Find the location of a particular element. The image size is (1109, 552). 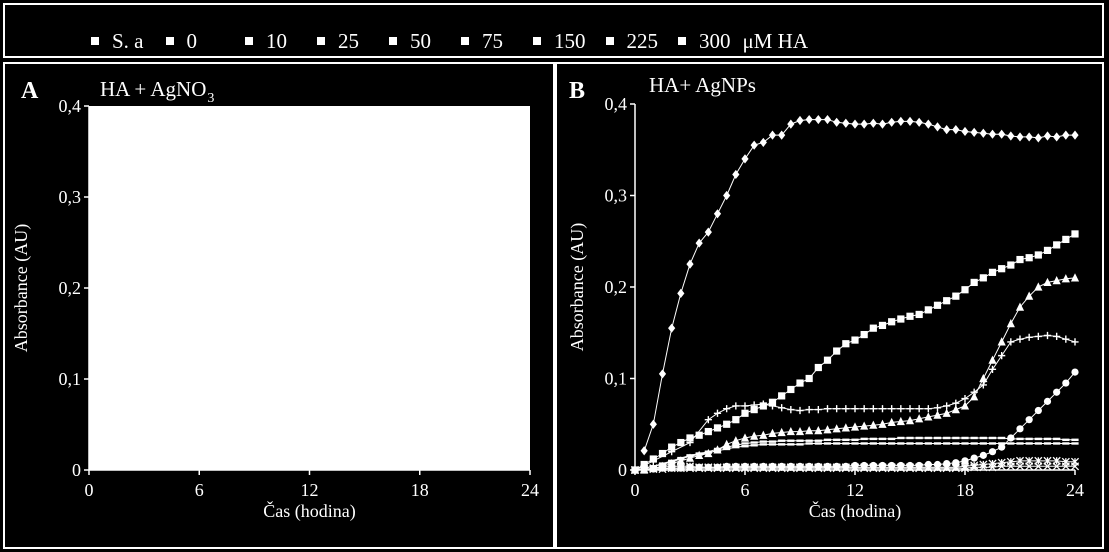

x-tick-label: 12 is located at coordinates (310, 490).